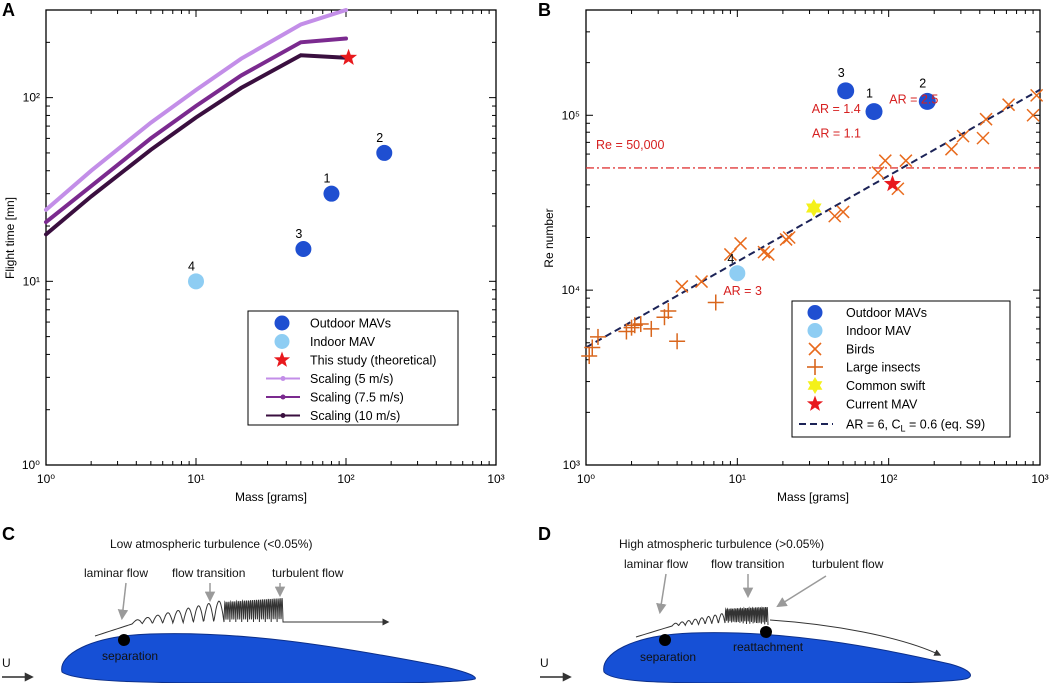  Describe the element at coordinates (373, 361) in the screenshot. I see `legend-label-star-a: This study (theoretical)` at that location.